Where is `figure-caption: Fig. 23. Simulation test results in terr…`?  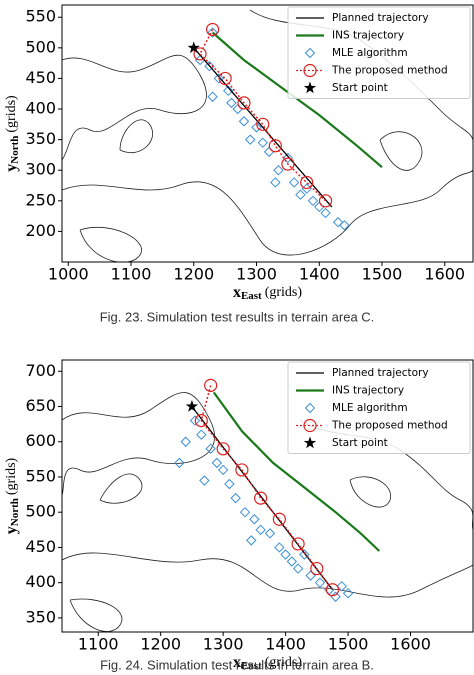
figure-caption: Fig. 23. Simulation test results in terr… is located at coordinates (237, 316).